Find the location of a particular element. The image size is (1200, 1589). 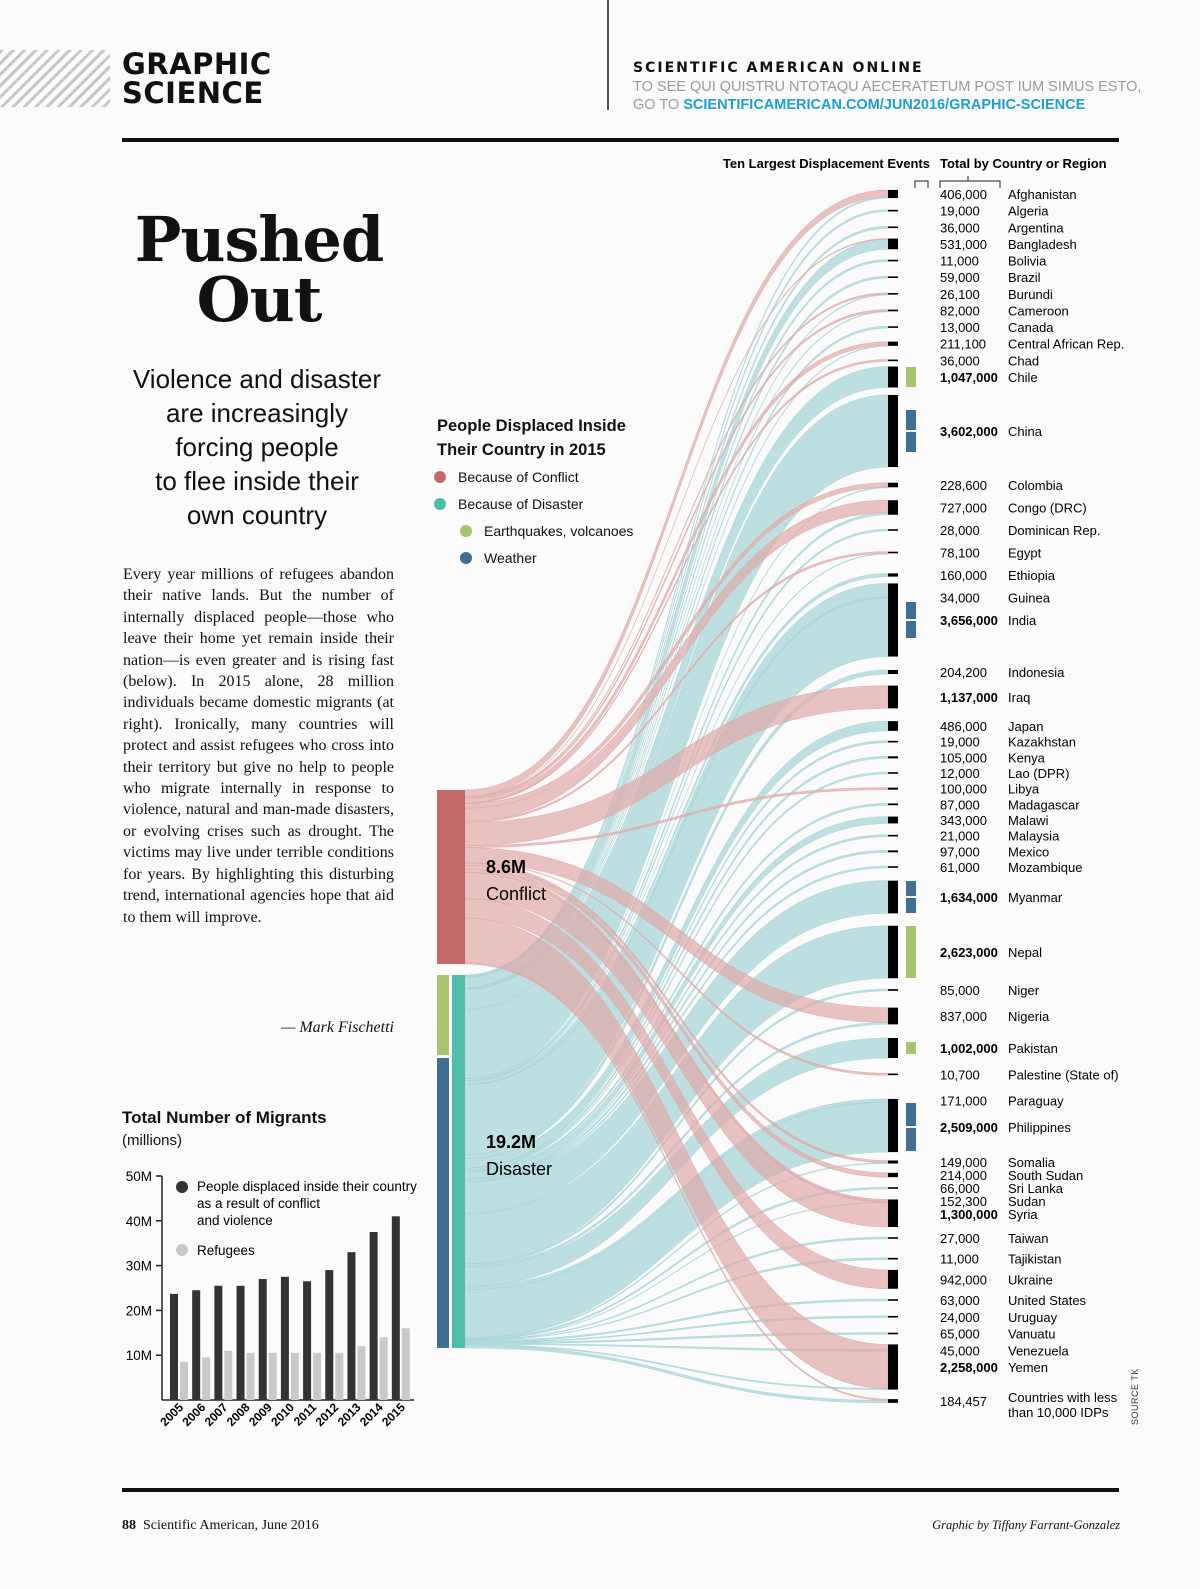

bar-legend-dot-idp is located at coordinates (182, 1187).